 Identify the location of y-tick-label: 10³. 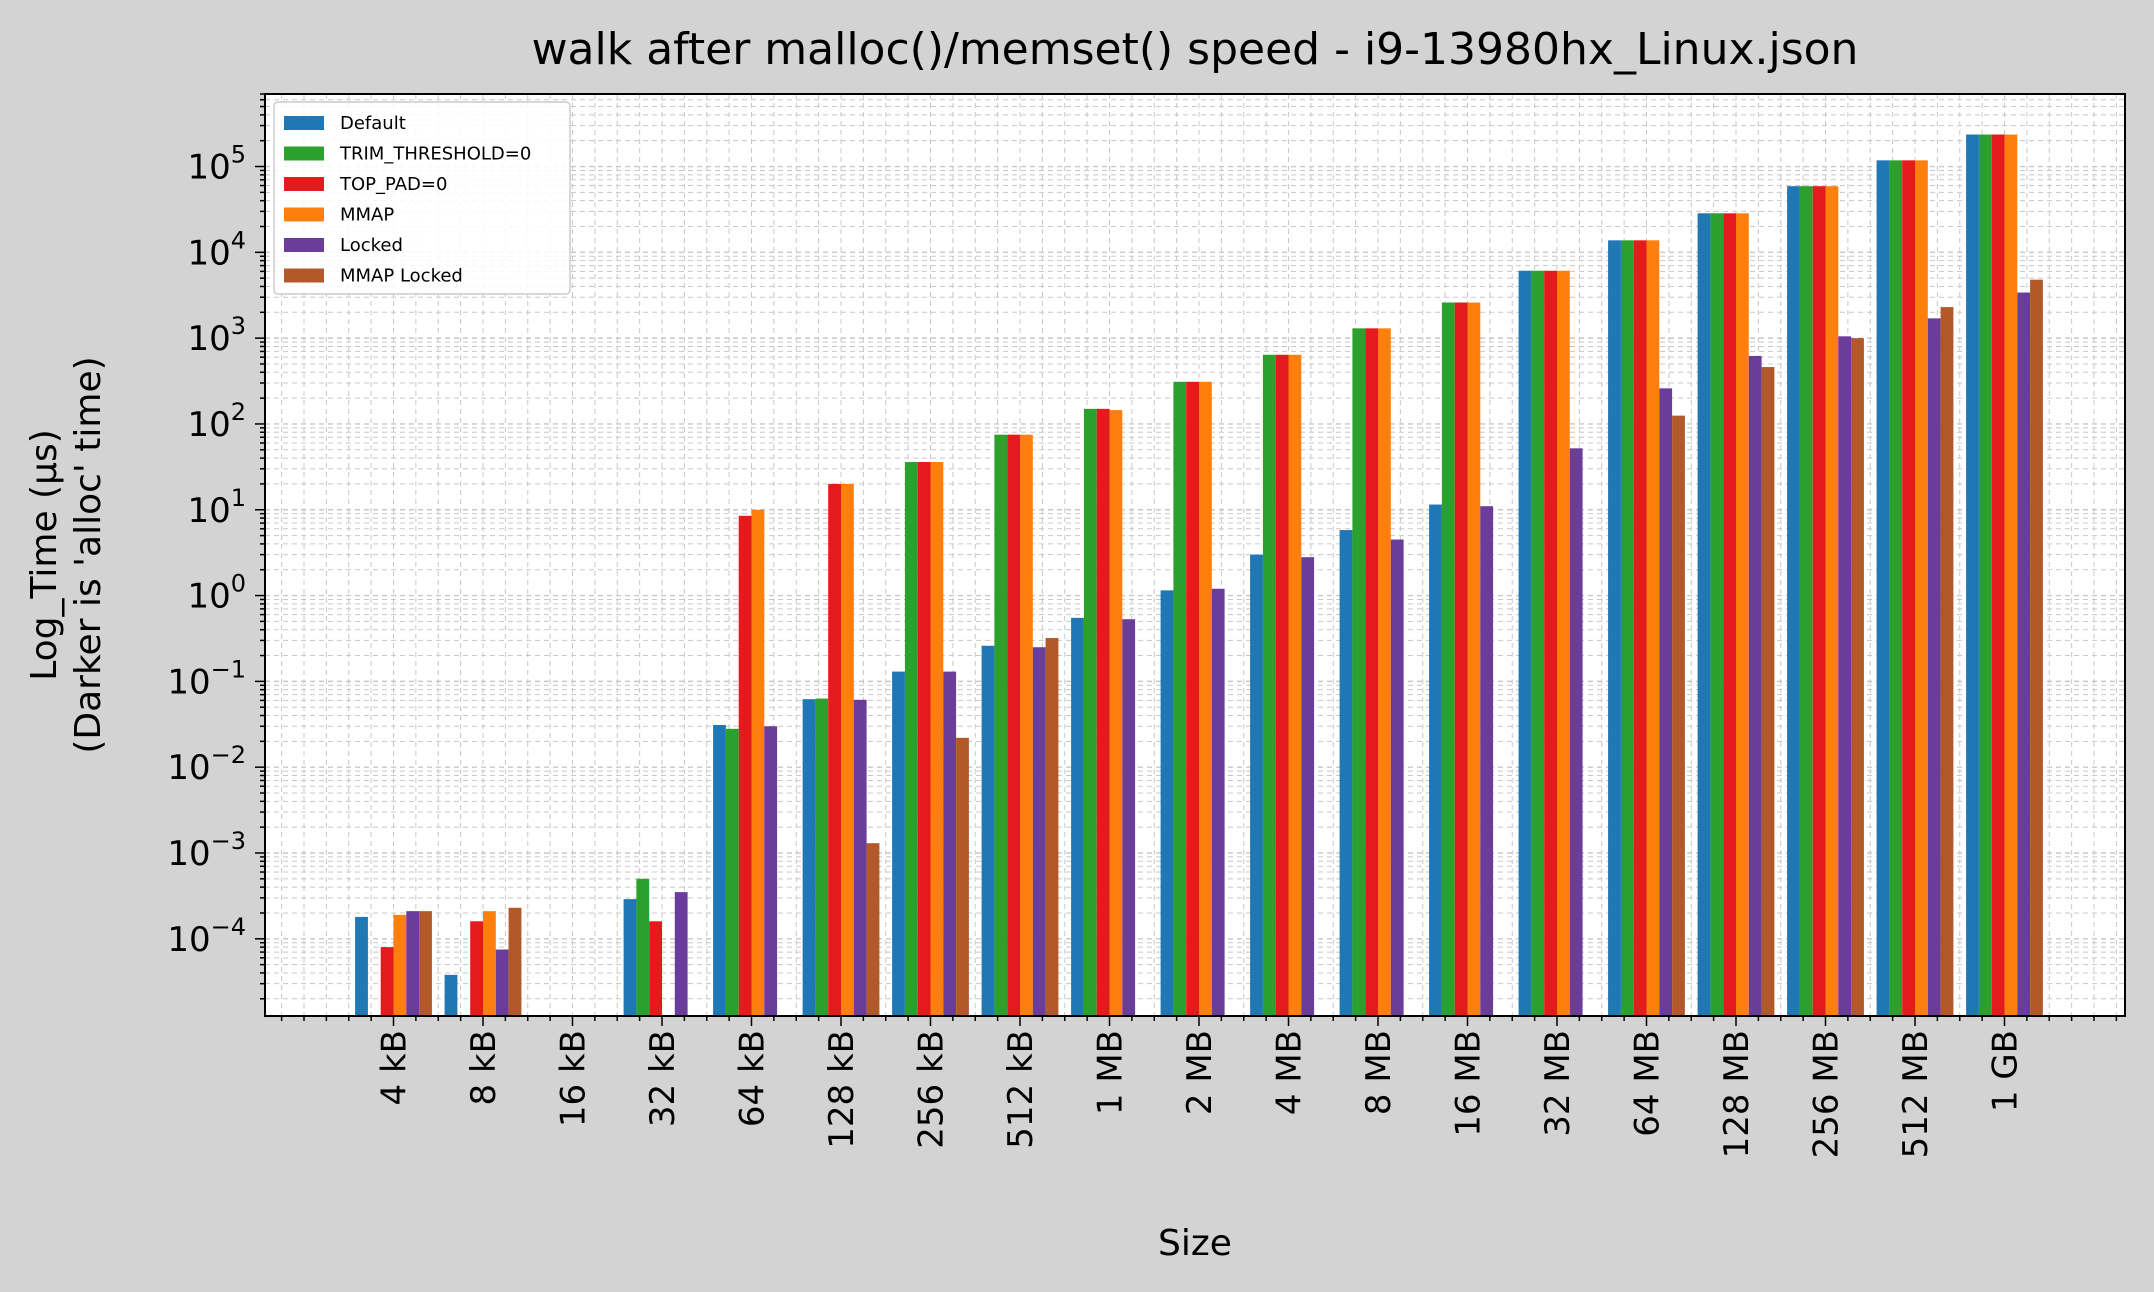
(216, 335).